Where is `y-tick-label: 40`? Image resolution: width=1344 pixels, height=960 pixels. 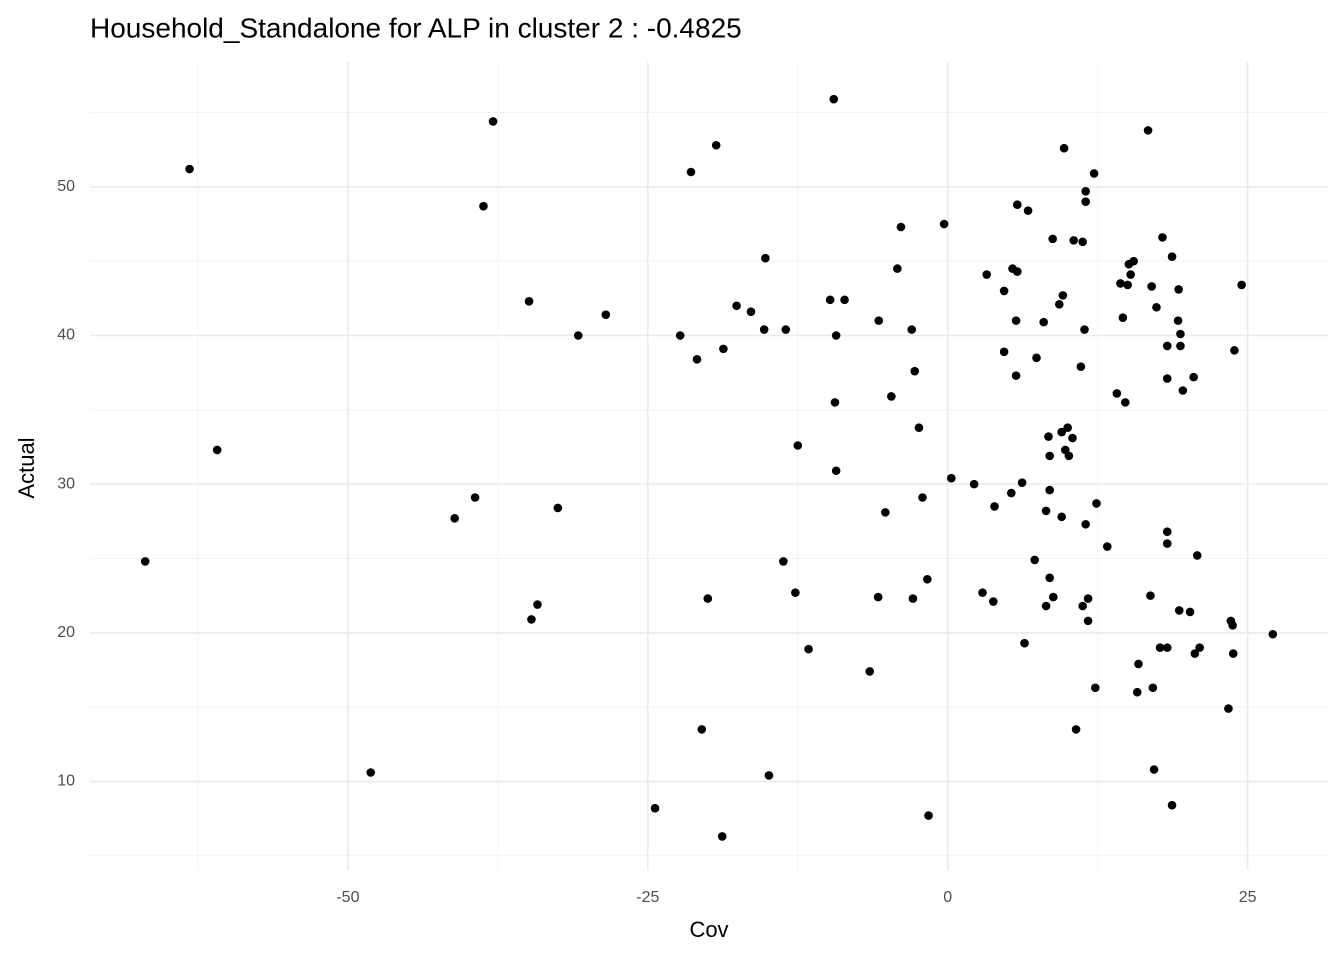
y-tick-label: 40 is located at coordinates (66, 335).